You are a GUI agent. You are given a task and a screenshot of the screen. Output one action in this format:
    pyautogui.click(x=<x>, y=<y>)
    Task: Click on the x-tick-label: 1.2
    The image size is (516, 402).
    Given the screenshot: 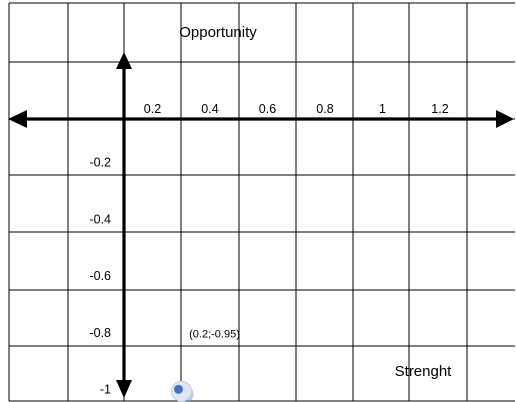 What is the action you would take?
    pyautogui.click(x=439, y=109)
    